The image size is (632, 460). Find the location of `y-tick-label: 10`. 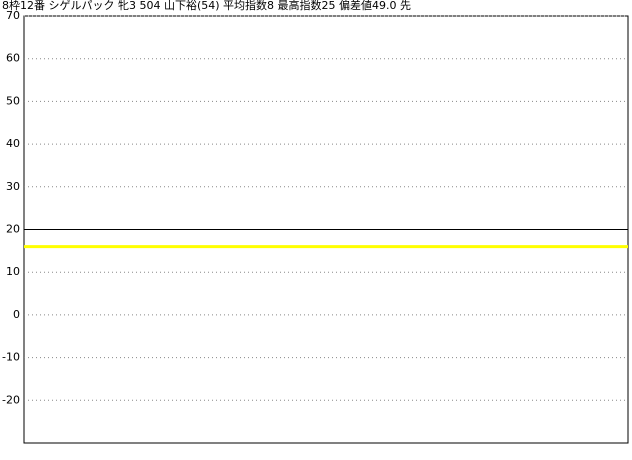

y-tick-label: 10 is located at coordinates (13, 271).